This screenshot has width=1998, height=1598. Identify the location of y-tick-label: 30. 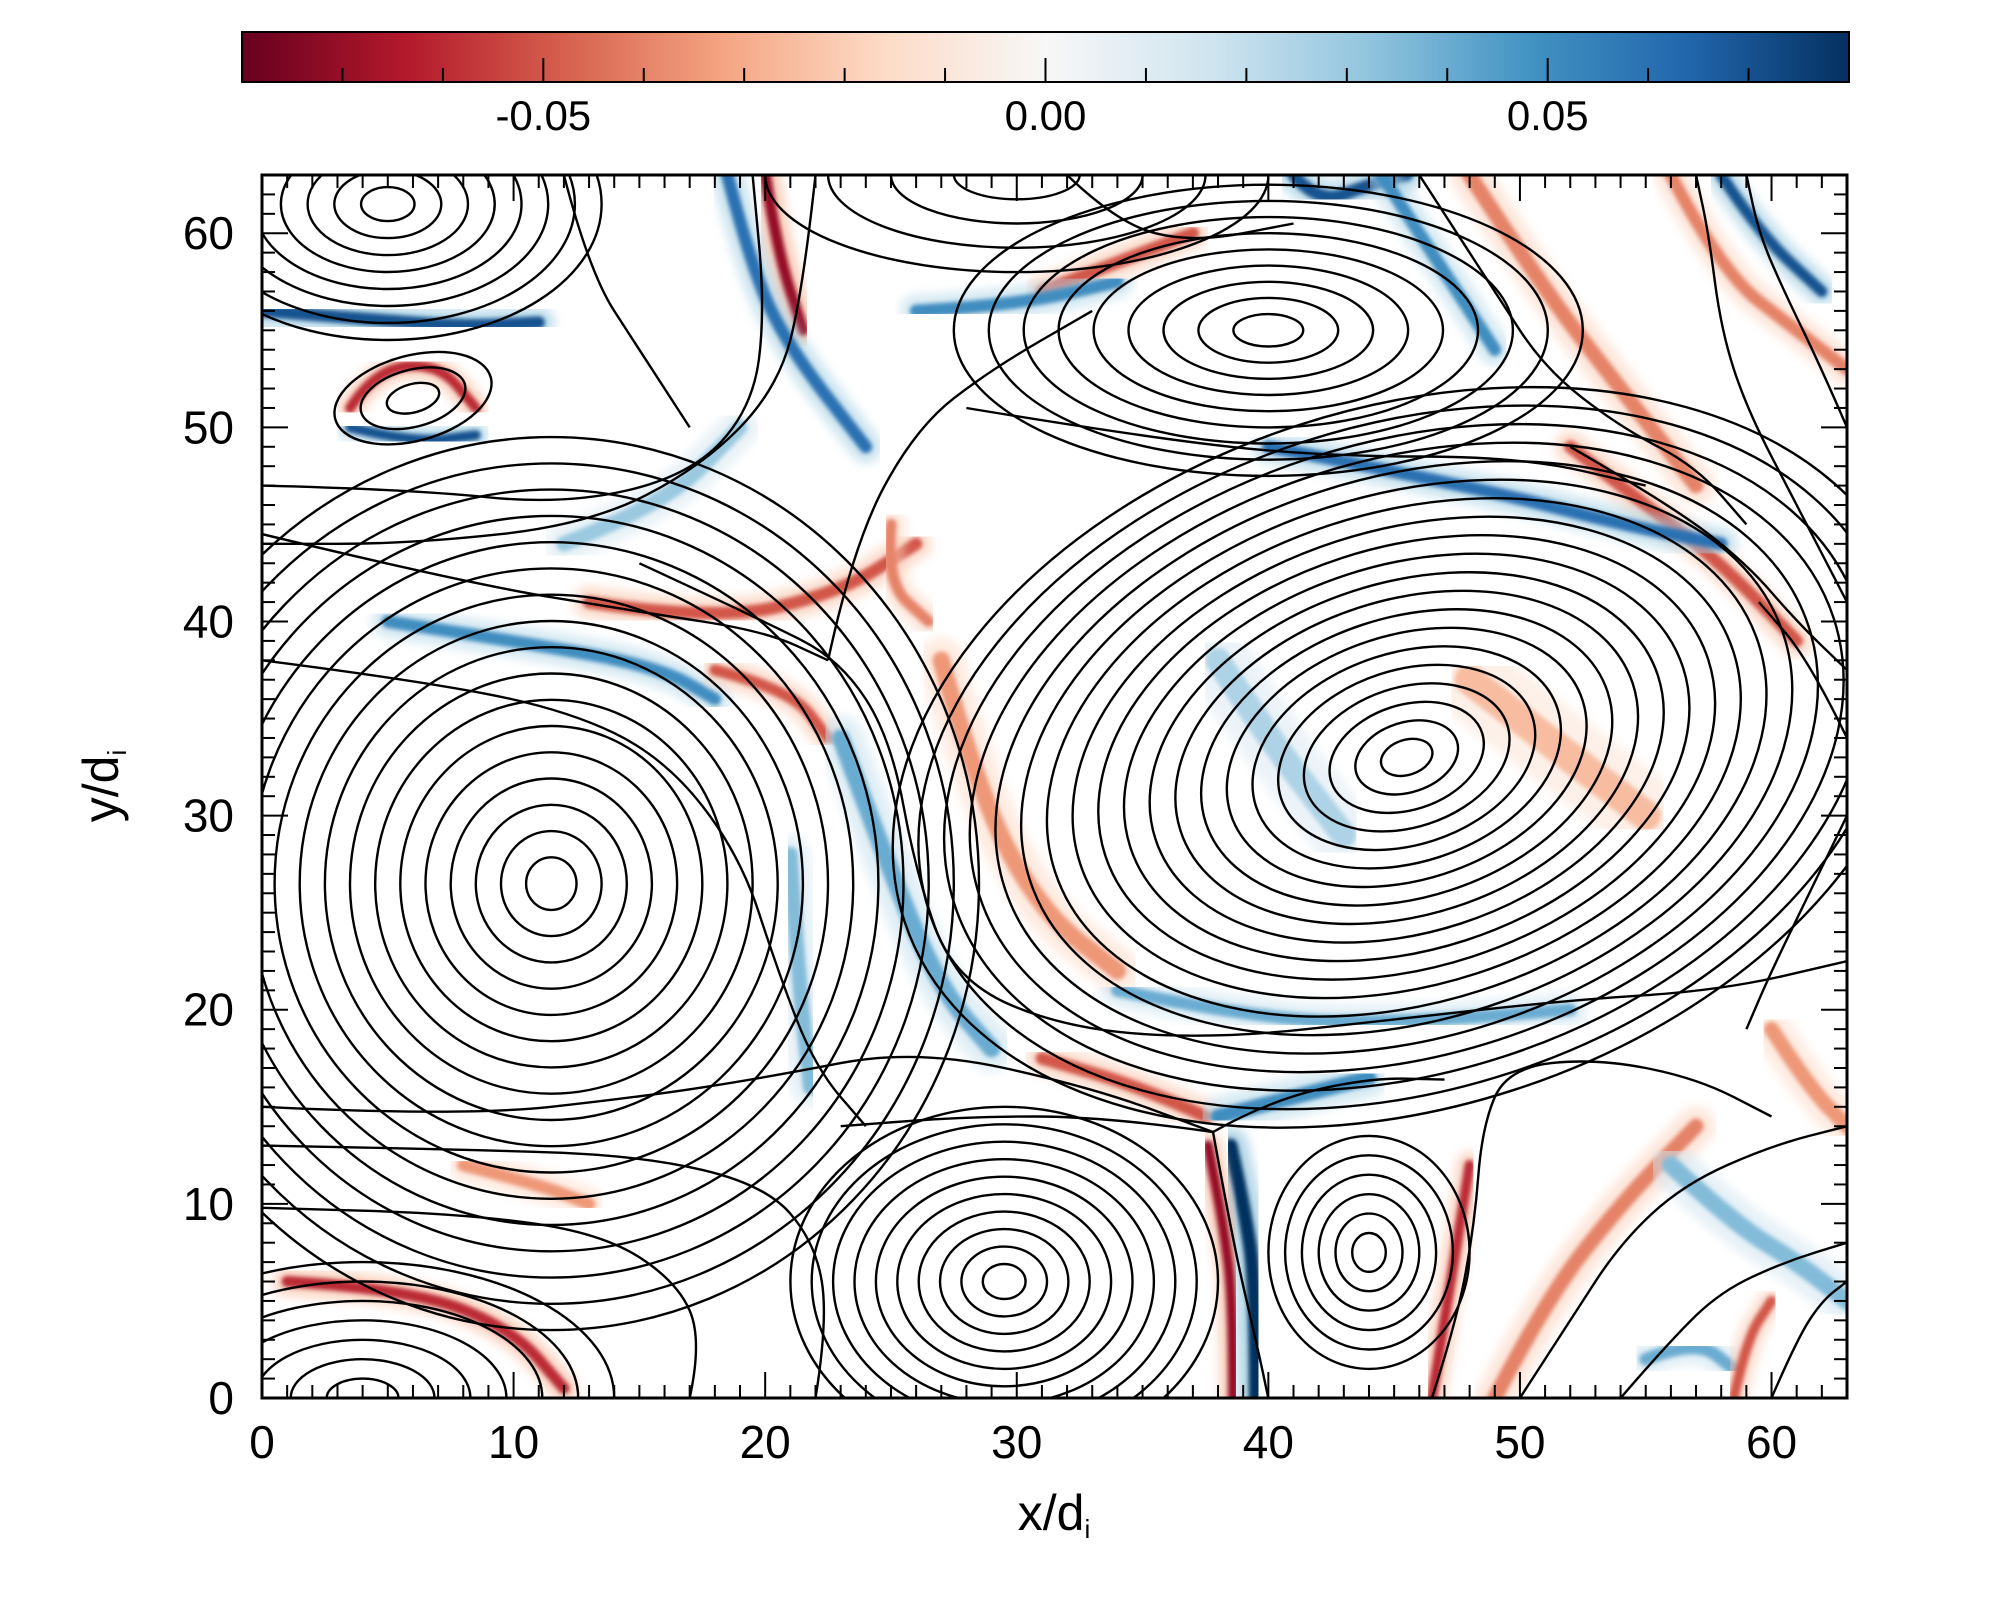
(208, 816).